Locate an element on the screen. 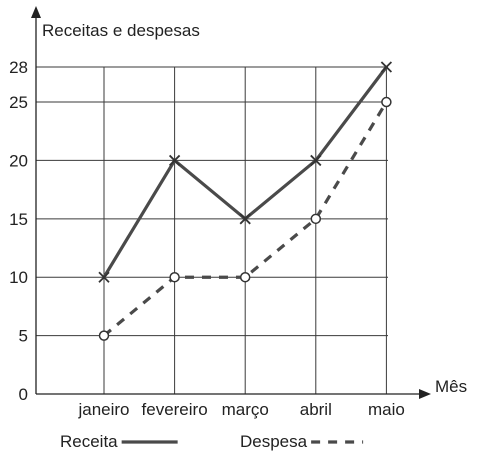 The height and width of the screenshot is (458, 493). y-tick-label: 15 is located at coordinates (18, 219).